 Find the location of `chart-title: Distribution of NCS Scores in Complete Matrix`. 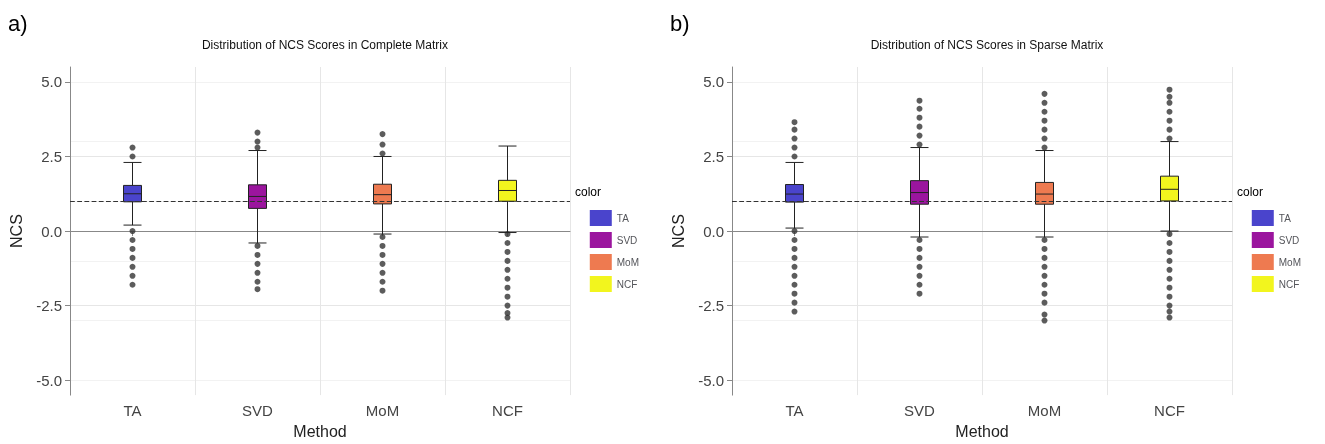

chart-title: Distribution of NCS Scores in Complete Matrix is located at coordinates (325, 45).